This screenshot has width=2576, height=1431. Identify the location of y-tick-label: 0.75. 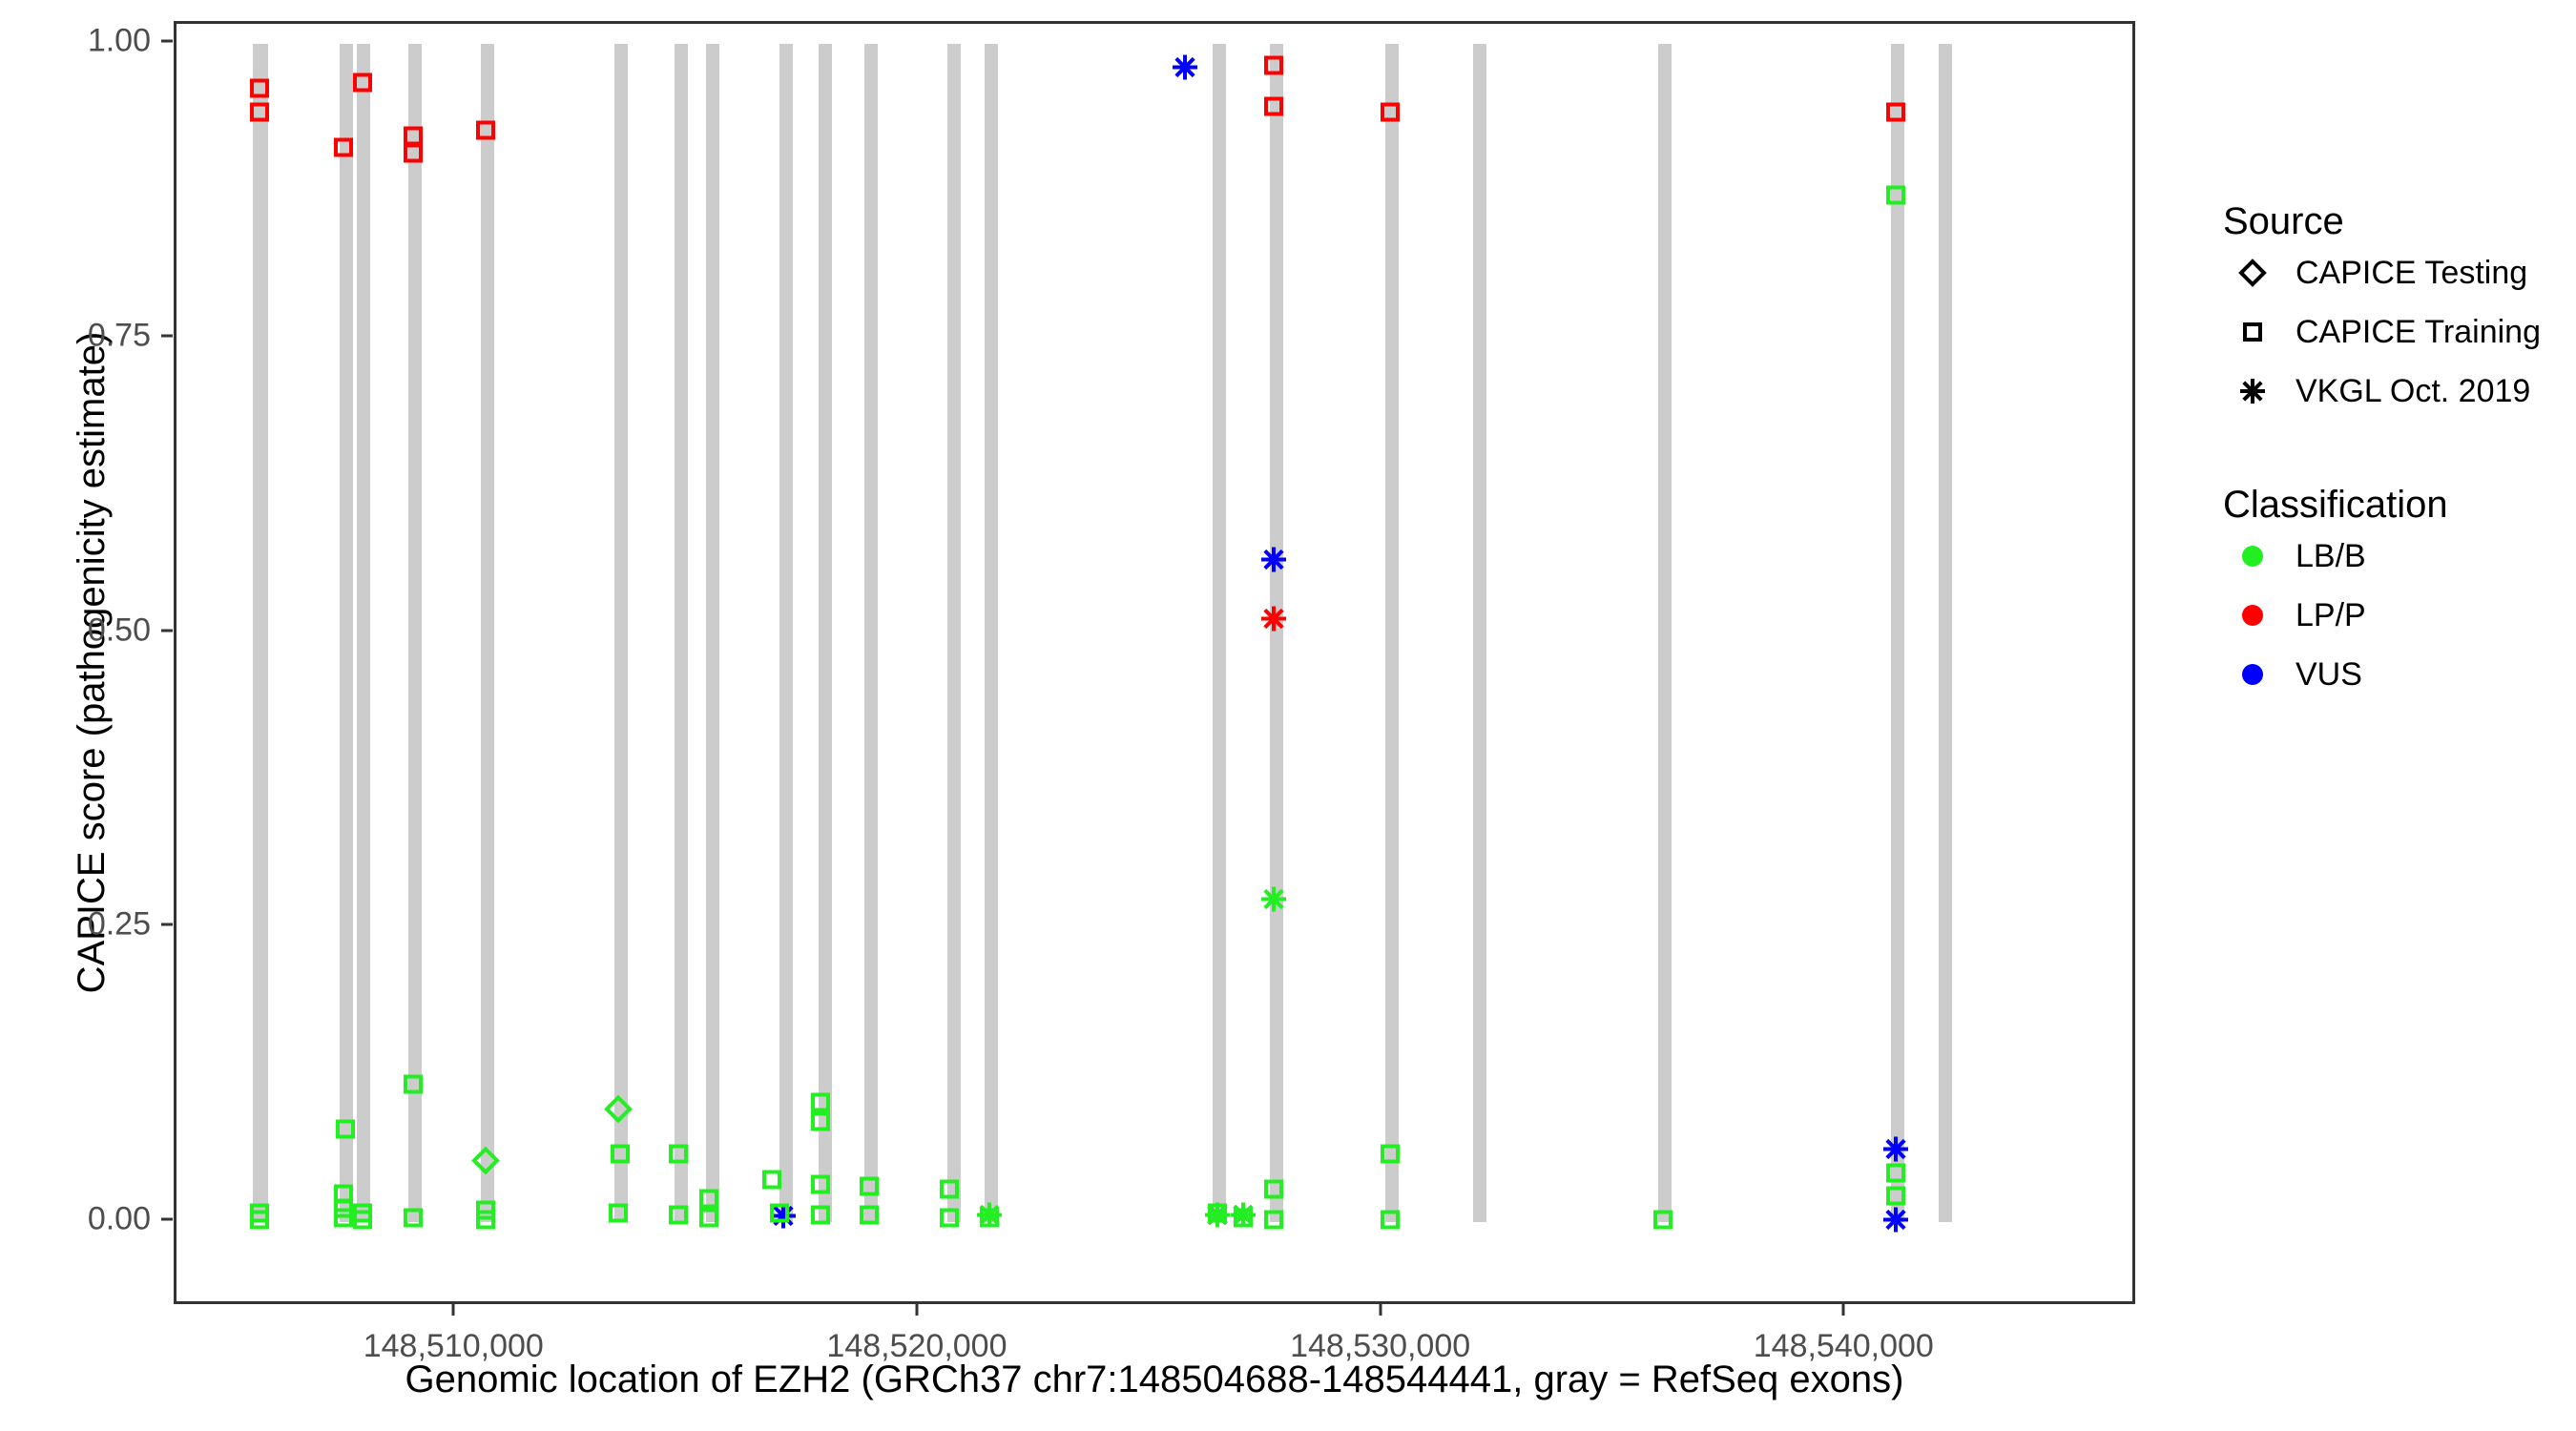
(119, 335).